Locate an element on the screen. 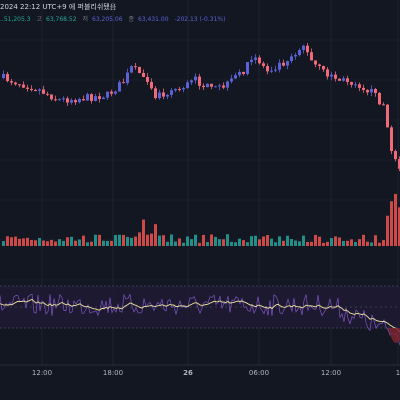 This screenshot has width=400, height=400. change-value: -202.13 (-0.31%) is located at coordinates (200, 19).